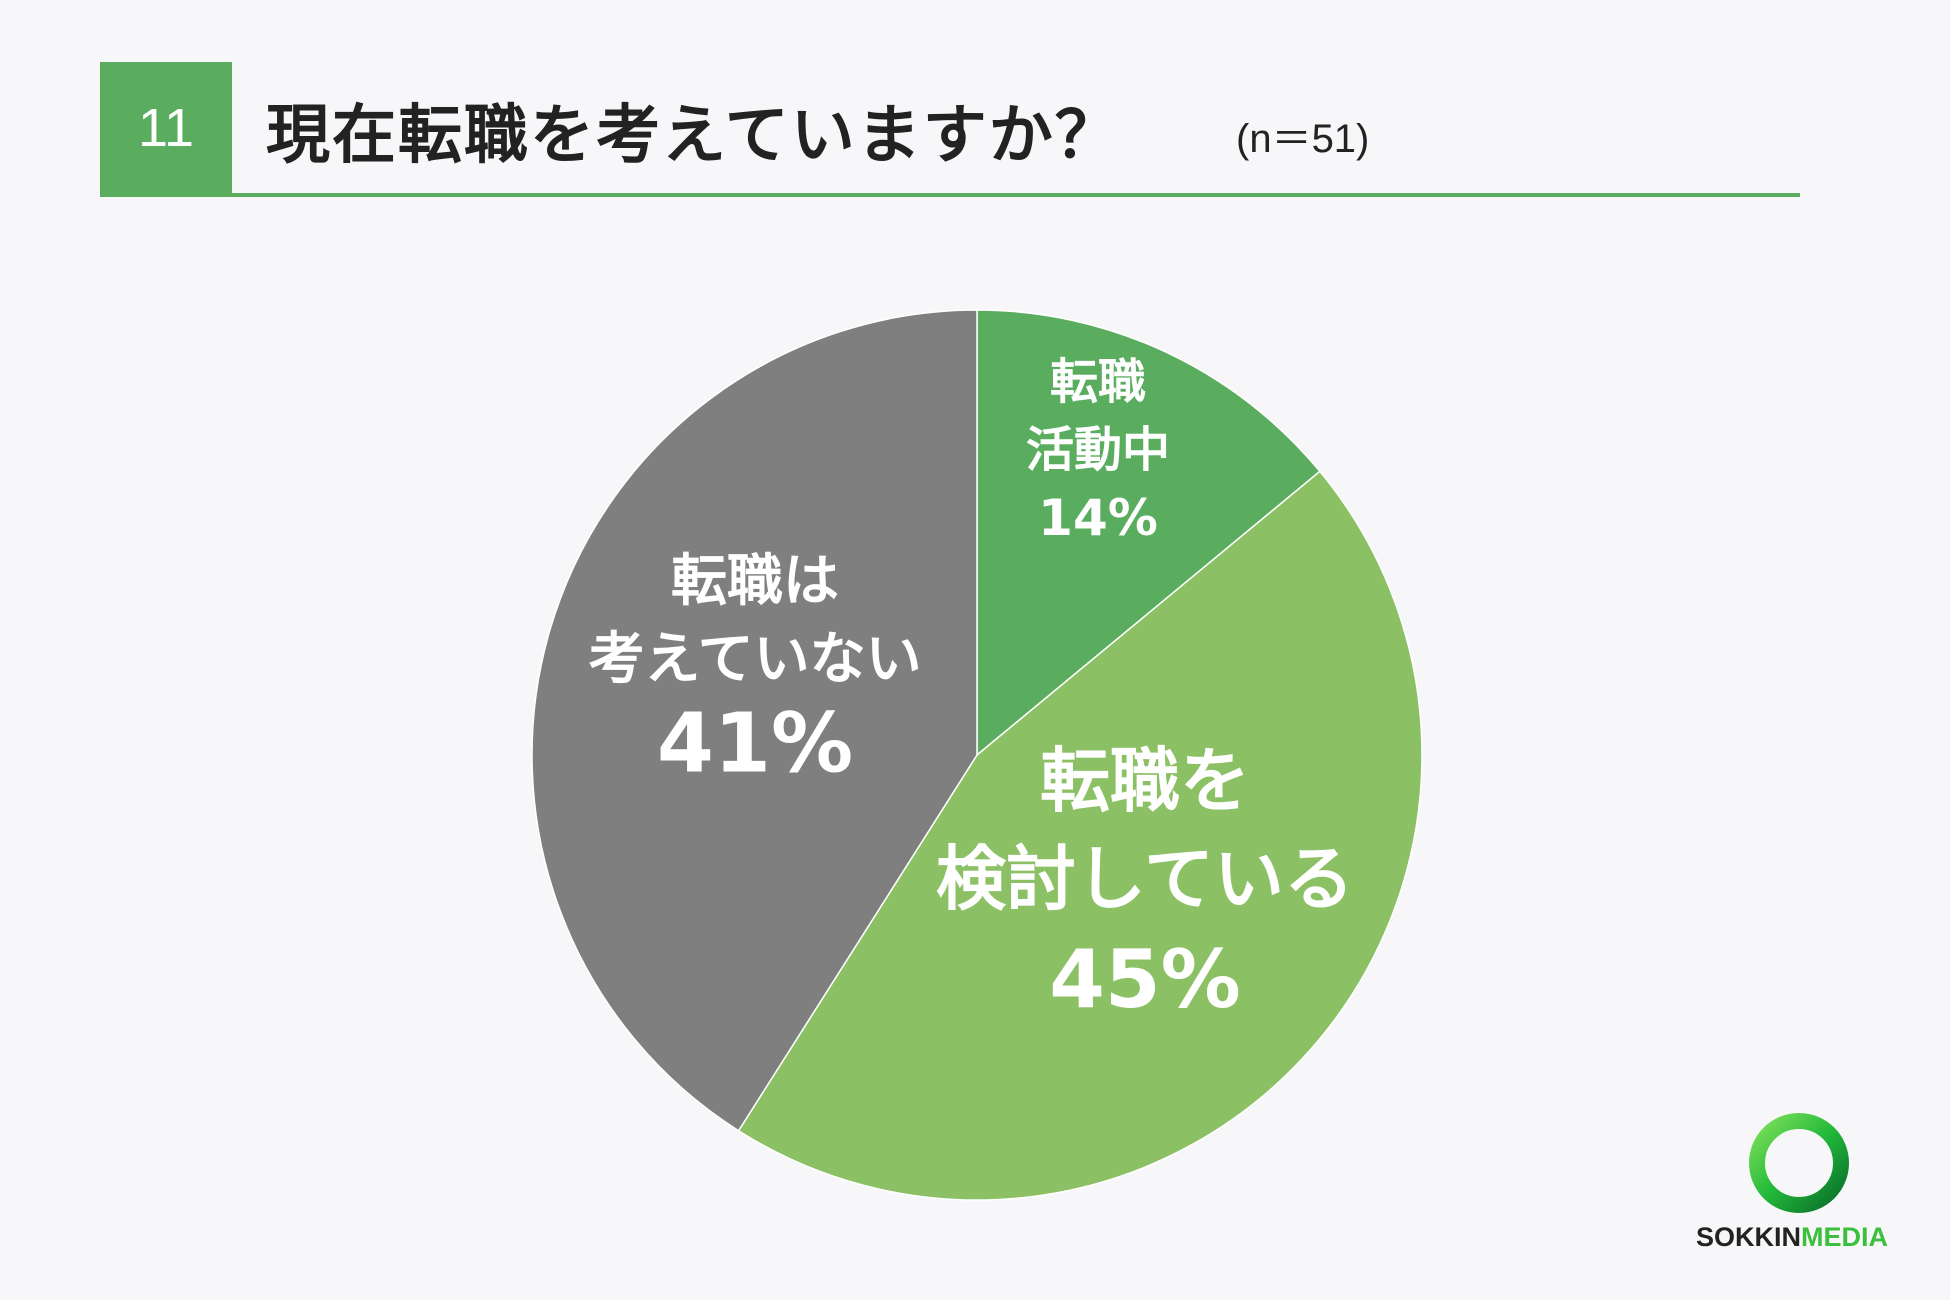 This screenshot has width=1950, height=1300. What do you see at coordinates (693, 136) in the screenshot?
I see `chart-title: 現在転職を考えていますか？` at bounding box center [693, 136].